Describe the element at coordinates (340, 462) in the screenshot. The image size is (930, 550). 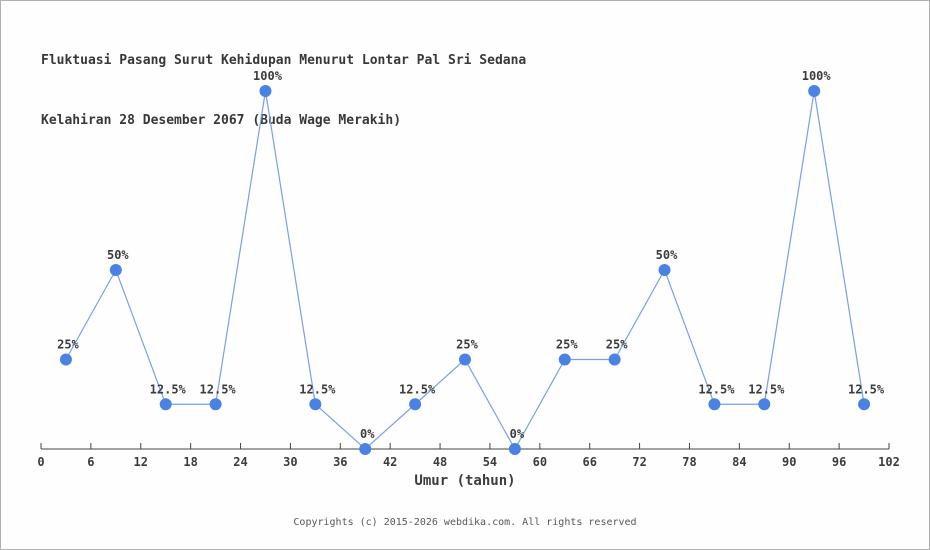
I see `x-axis-tick-label: 36` at that location.